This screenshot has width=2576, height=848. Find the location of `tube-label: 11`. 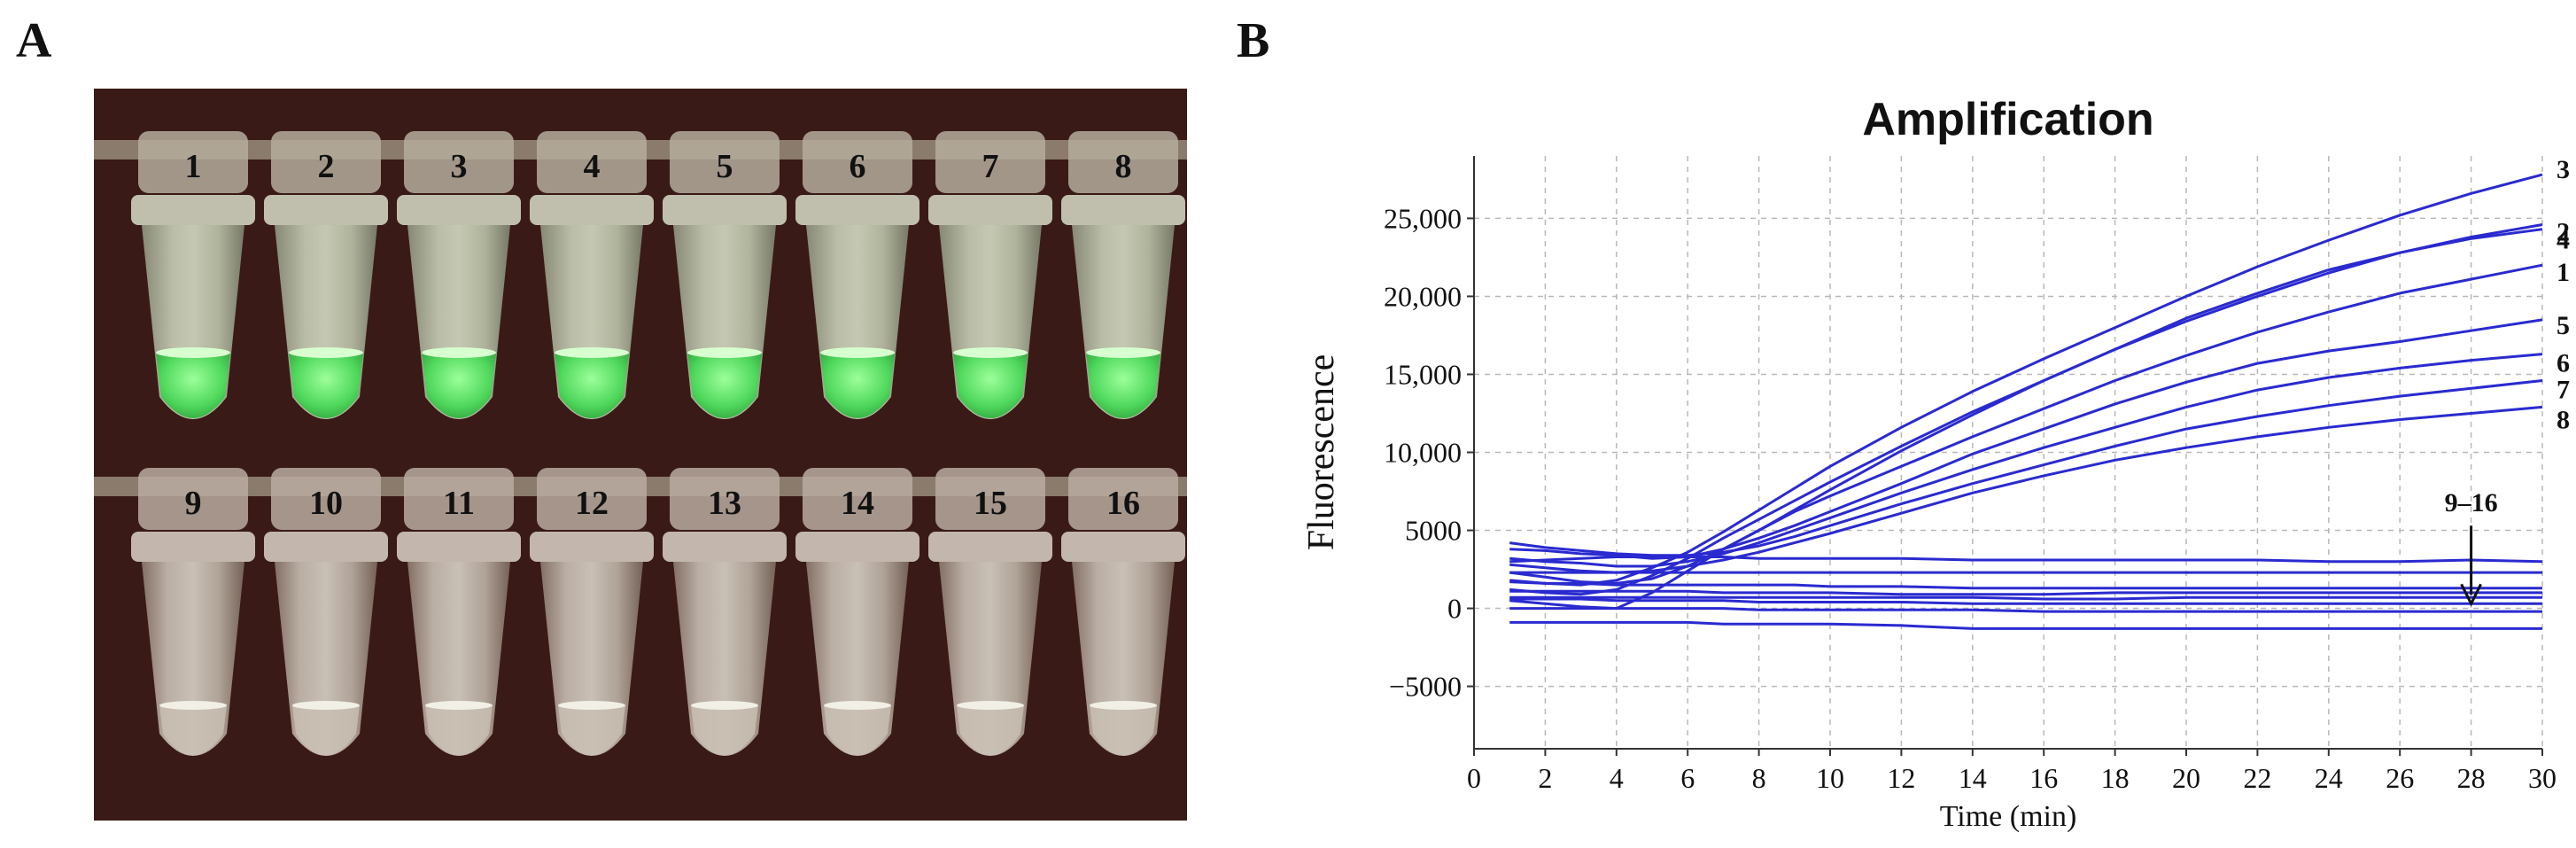

tube-label: 11 is located at coordinates (459, 503).